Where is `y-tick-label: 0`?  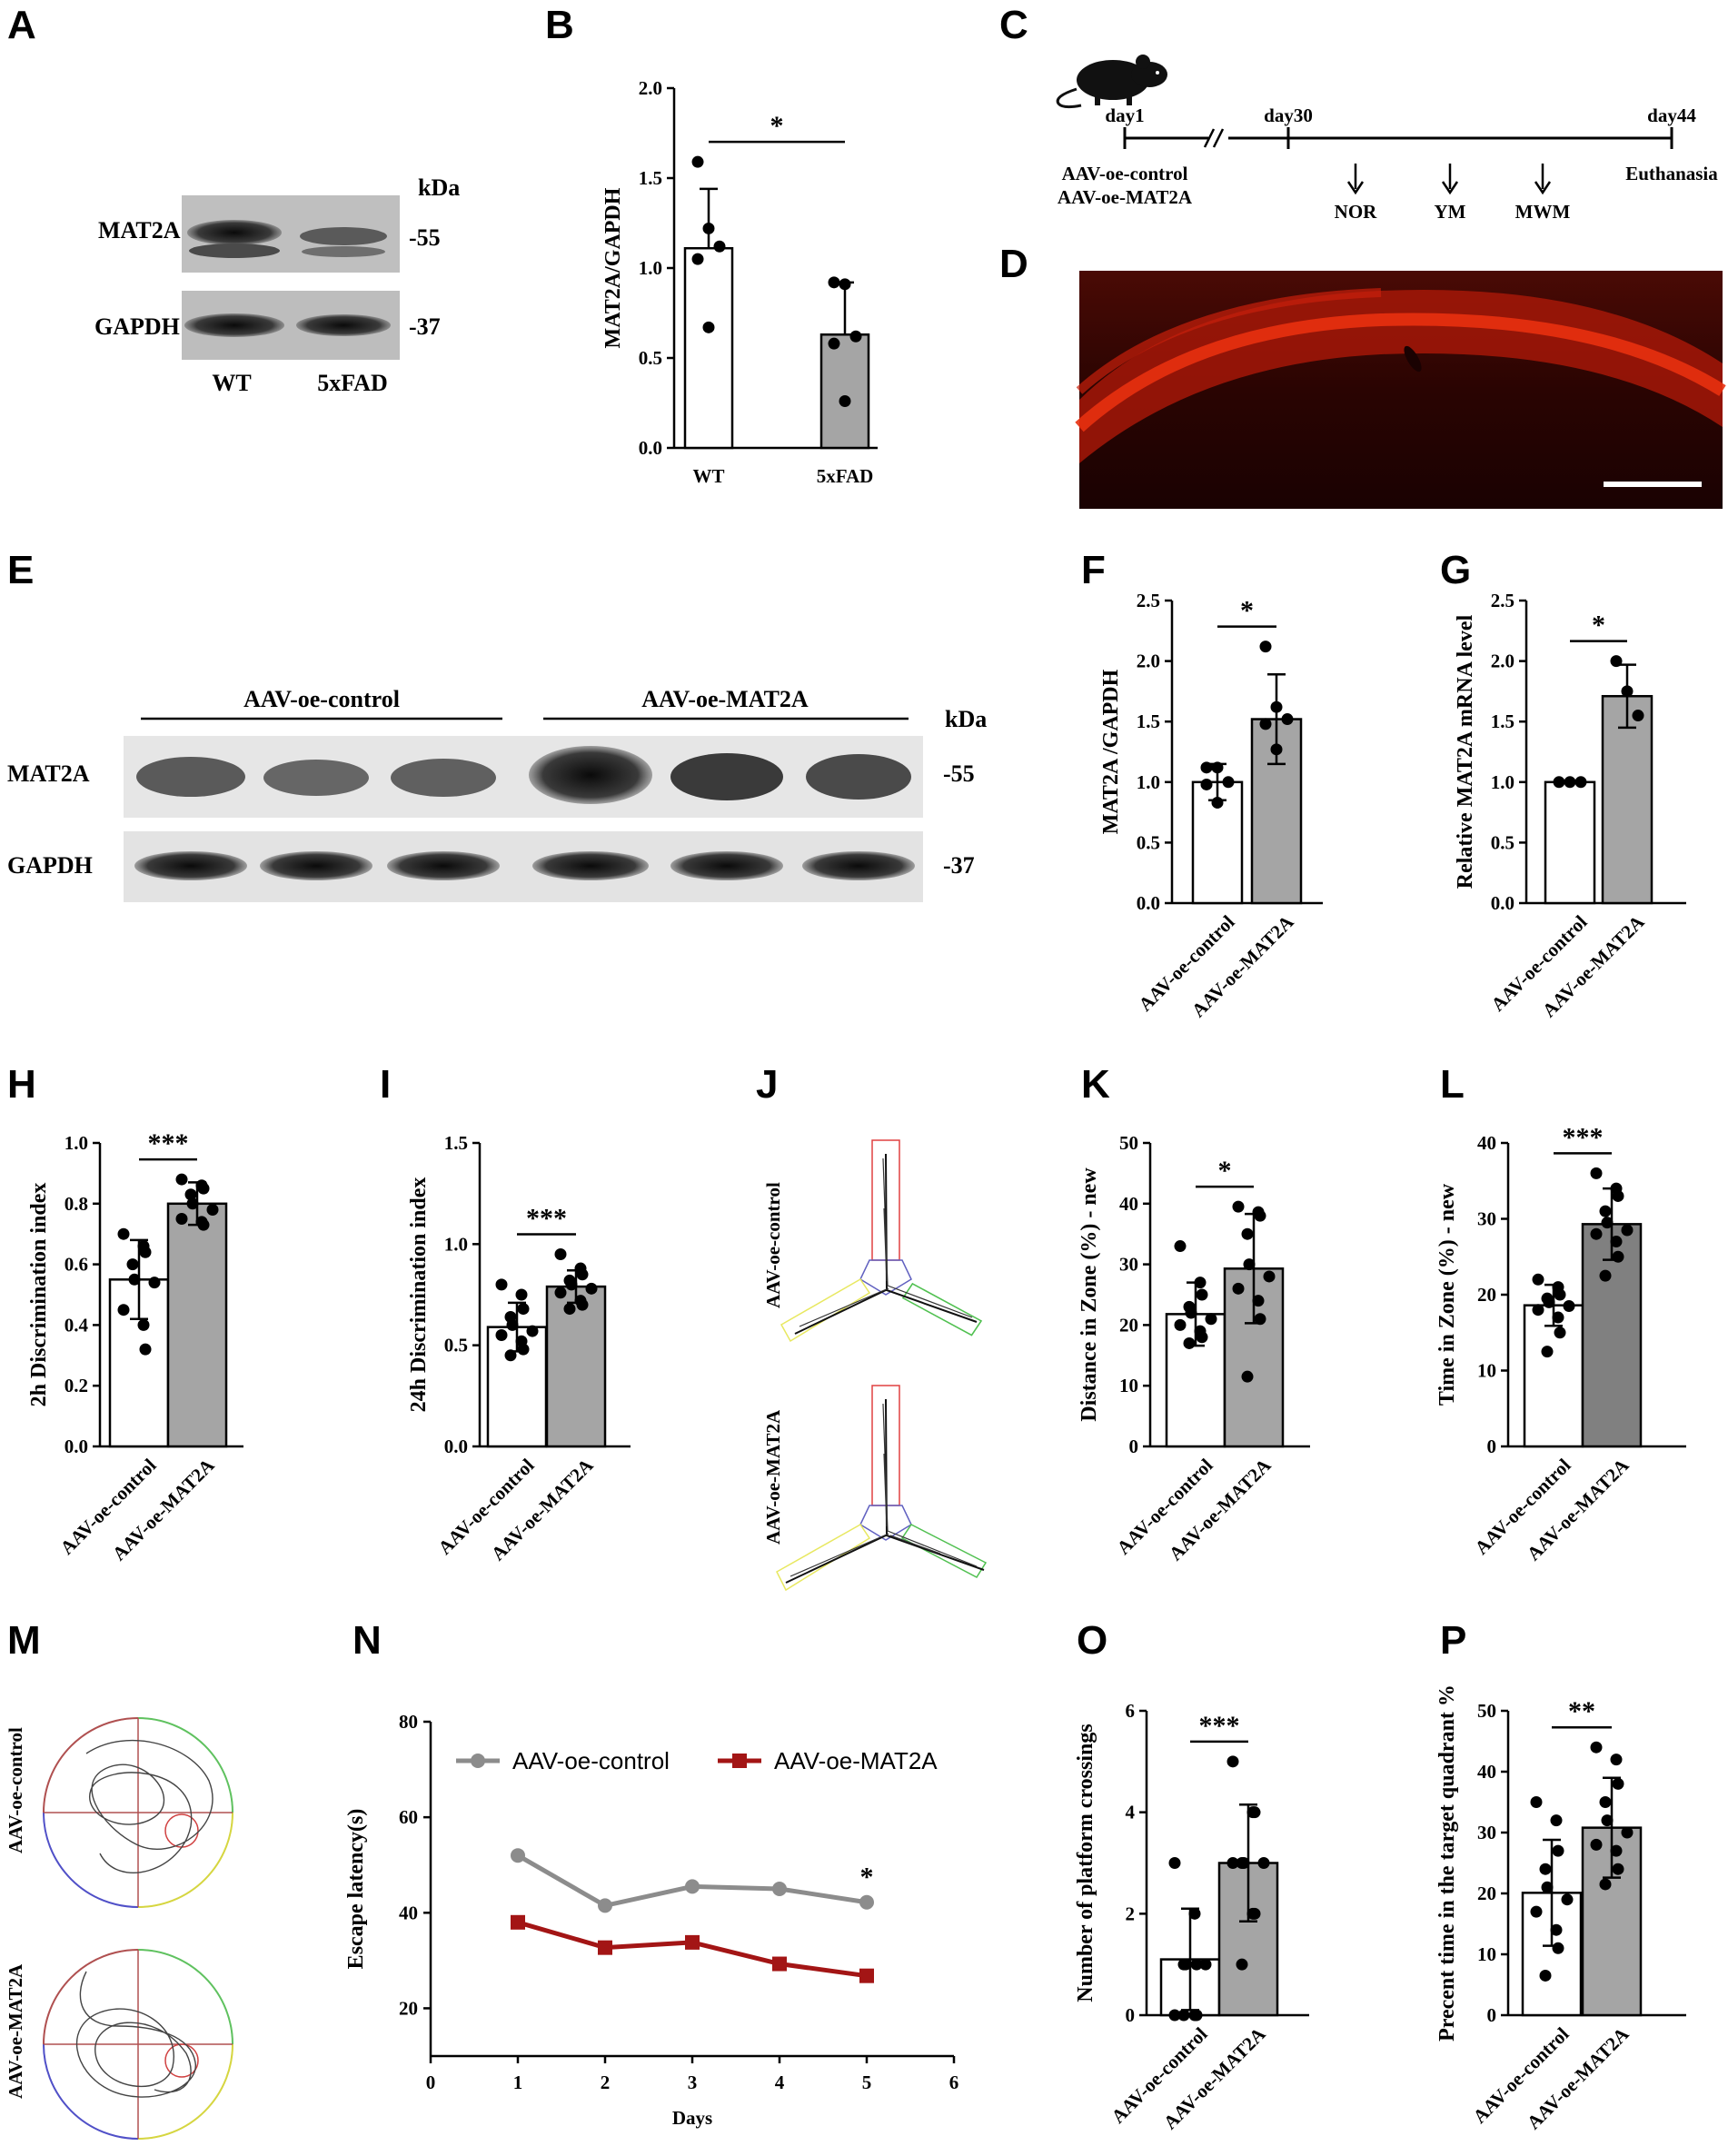
y-tick-label: 0 is located at coordinates (1134, 1447).